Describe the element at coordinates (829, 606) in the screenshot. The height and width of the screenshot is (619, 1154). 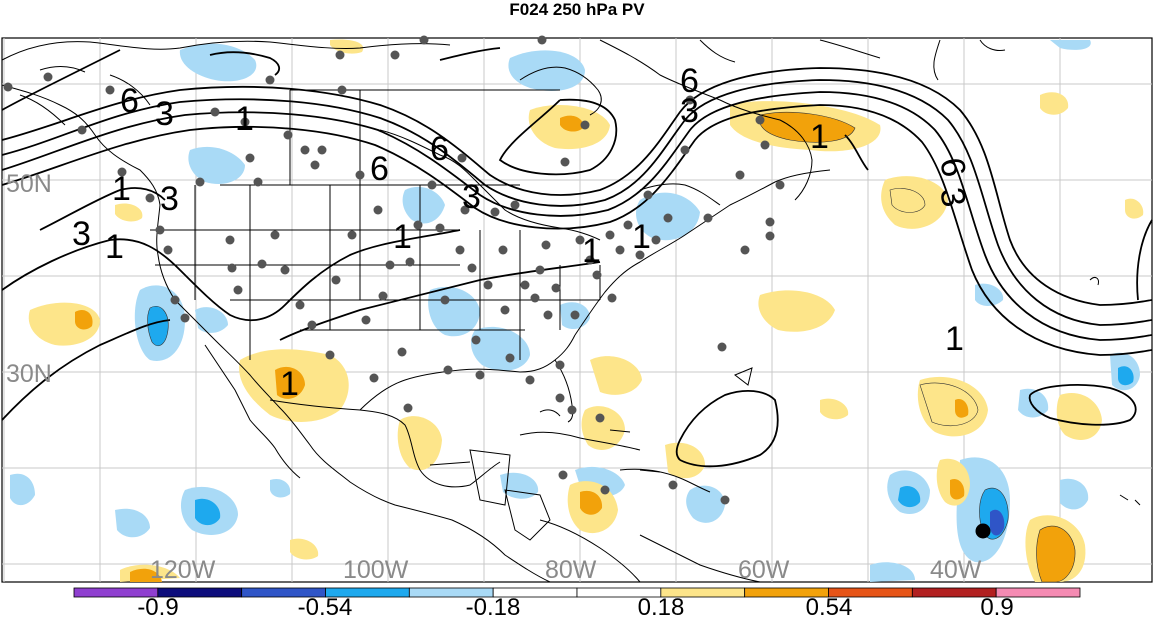
I see `colorbar-tick-label: 0.54` at that location.